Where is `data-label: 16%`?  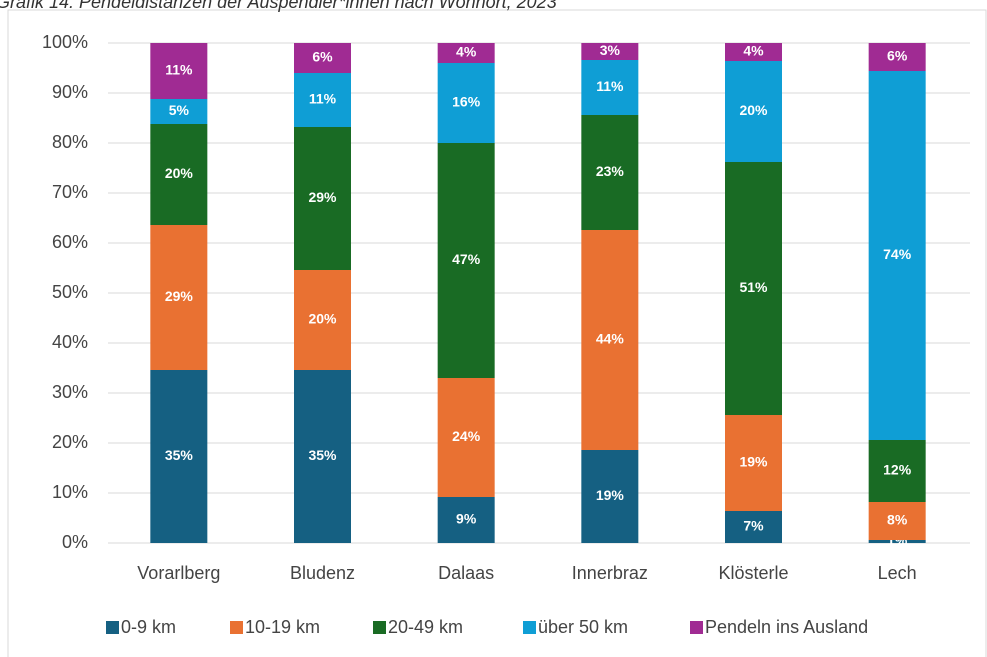 data-label: 16% is located at coordinates (466, 102).